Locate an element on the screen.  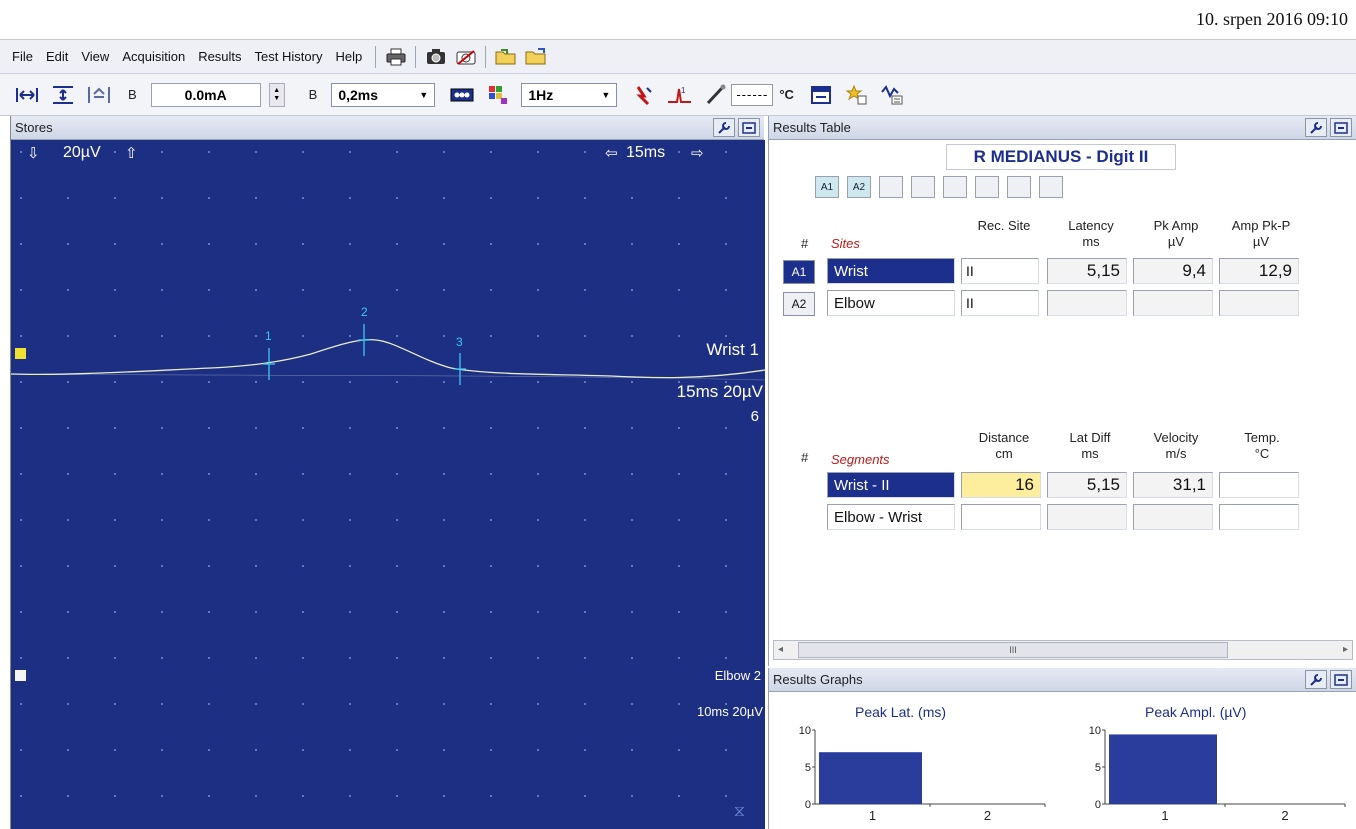
svg-text: 1 is located at coordinates (683, 90).